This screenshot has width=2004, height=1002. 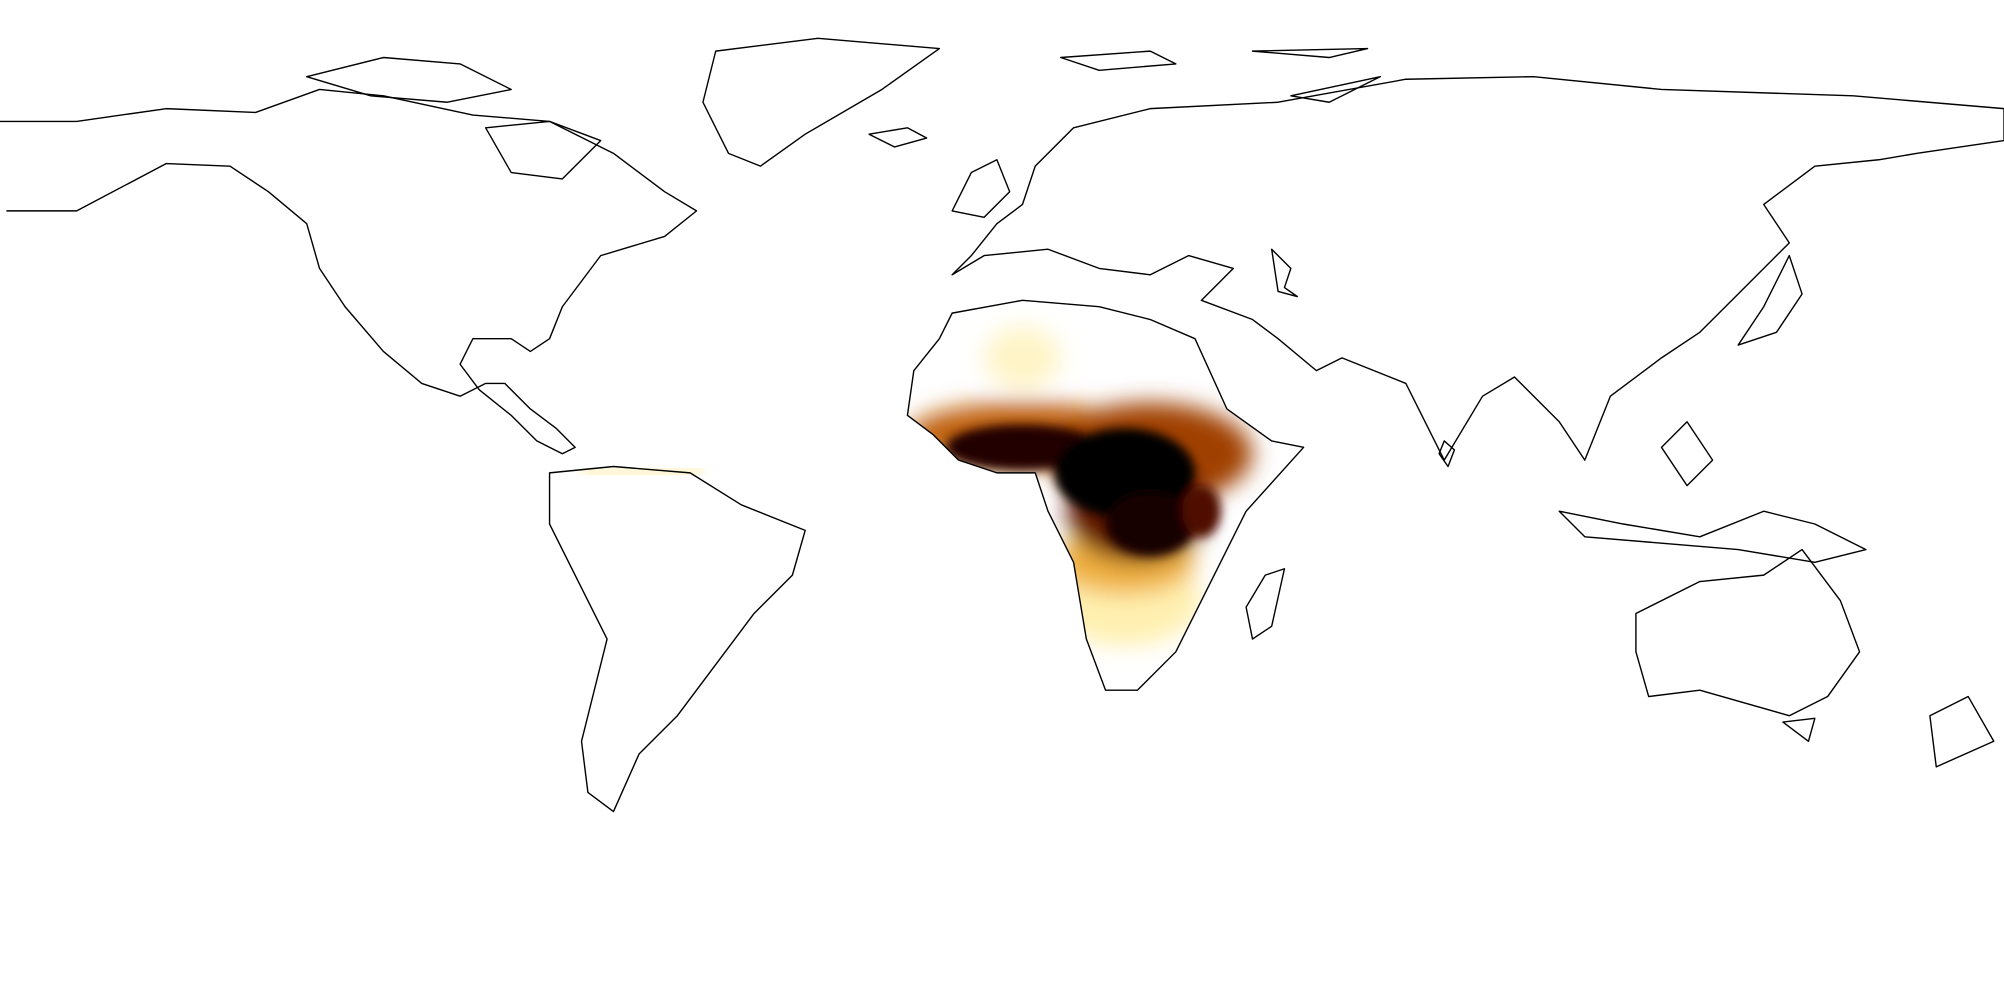 What do you see at coordinates (1080, 485) in the screenshot?
I see `density-heatmap` at bounding box center [1080, 485].